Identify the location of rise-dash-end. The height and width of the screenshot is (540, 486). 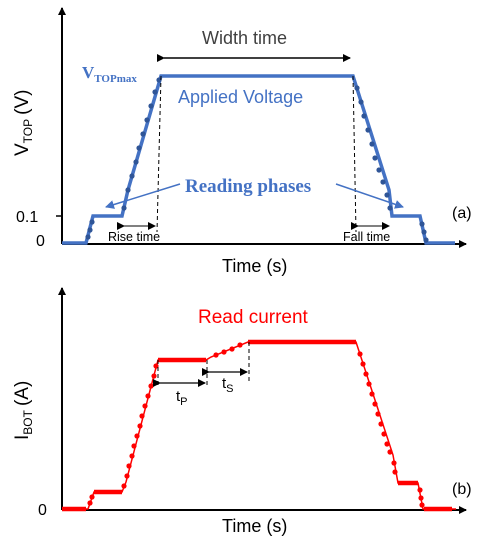
(159, 154).